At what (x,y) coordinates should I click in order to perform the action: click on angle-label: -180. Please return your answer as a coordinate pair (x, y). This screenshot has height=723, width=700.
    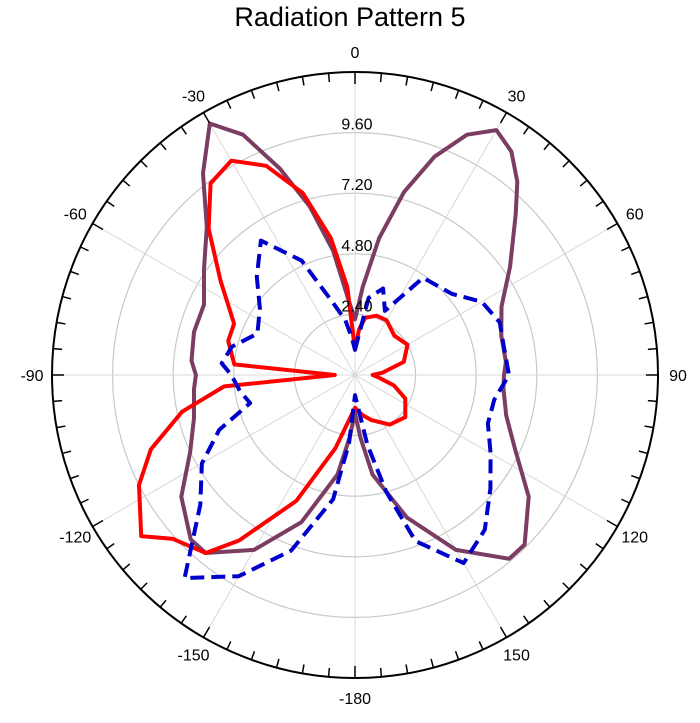
    Looking at the image, I should click on (355, 699).